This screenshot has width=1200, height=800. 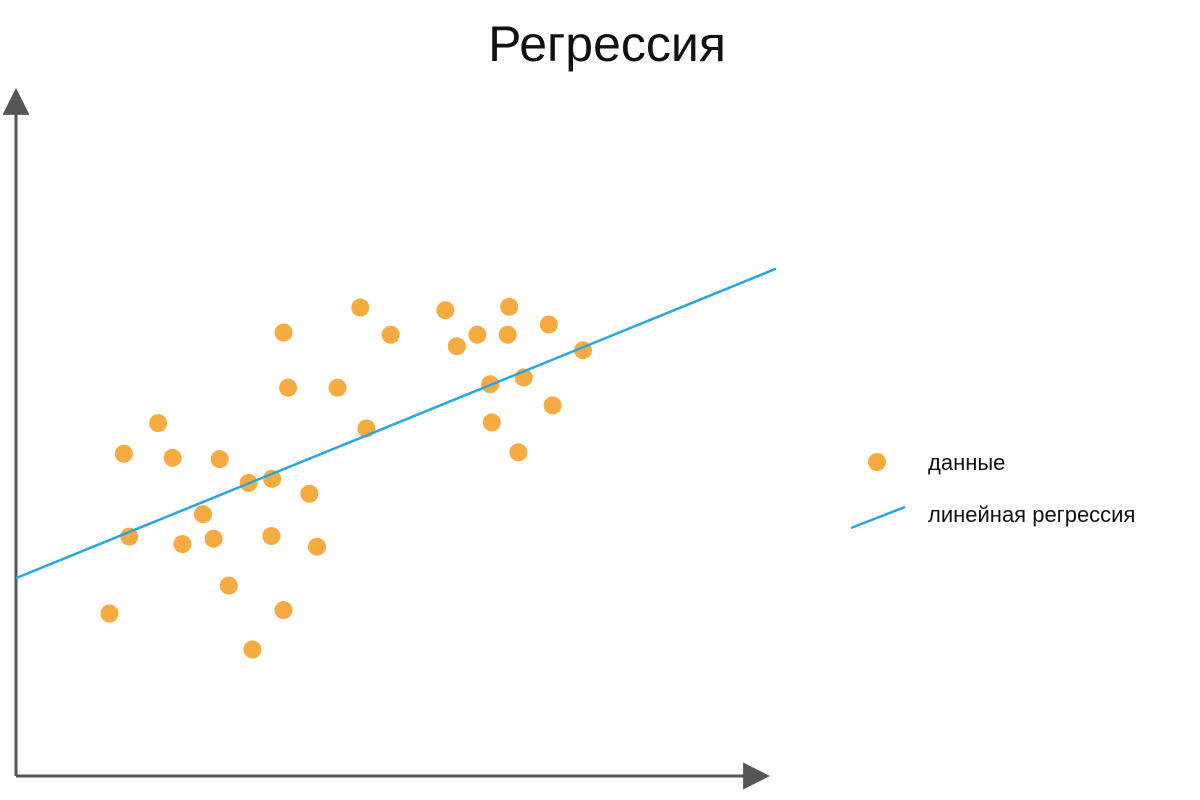 I want to click on legend-point-swatch, so click(x=877, y=462).